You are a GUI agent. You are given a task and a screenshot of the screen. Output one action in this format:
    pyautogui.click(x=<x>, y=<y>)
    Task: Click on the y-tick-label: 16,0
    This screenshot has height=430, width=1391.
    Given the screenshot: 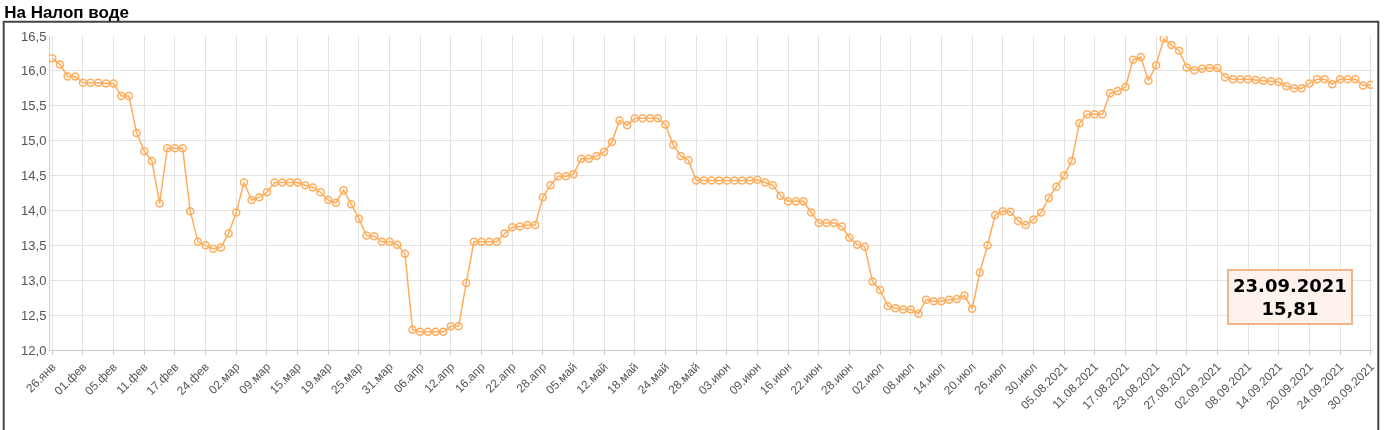 What is the action you would take?
    pyautogui.click(x=34, y=71)
    